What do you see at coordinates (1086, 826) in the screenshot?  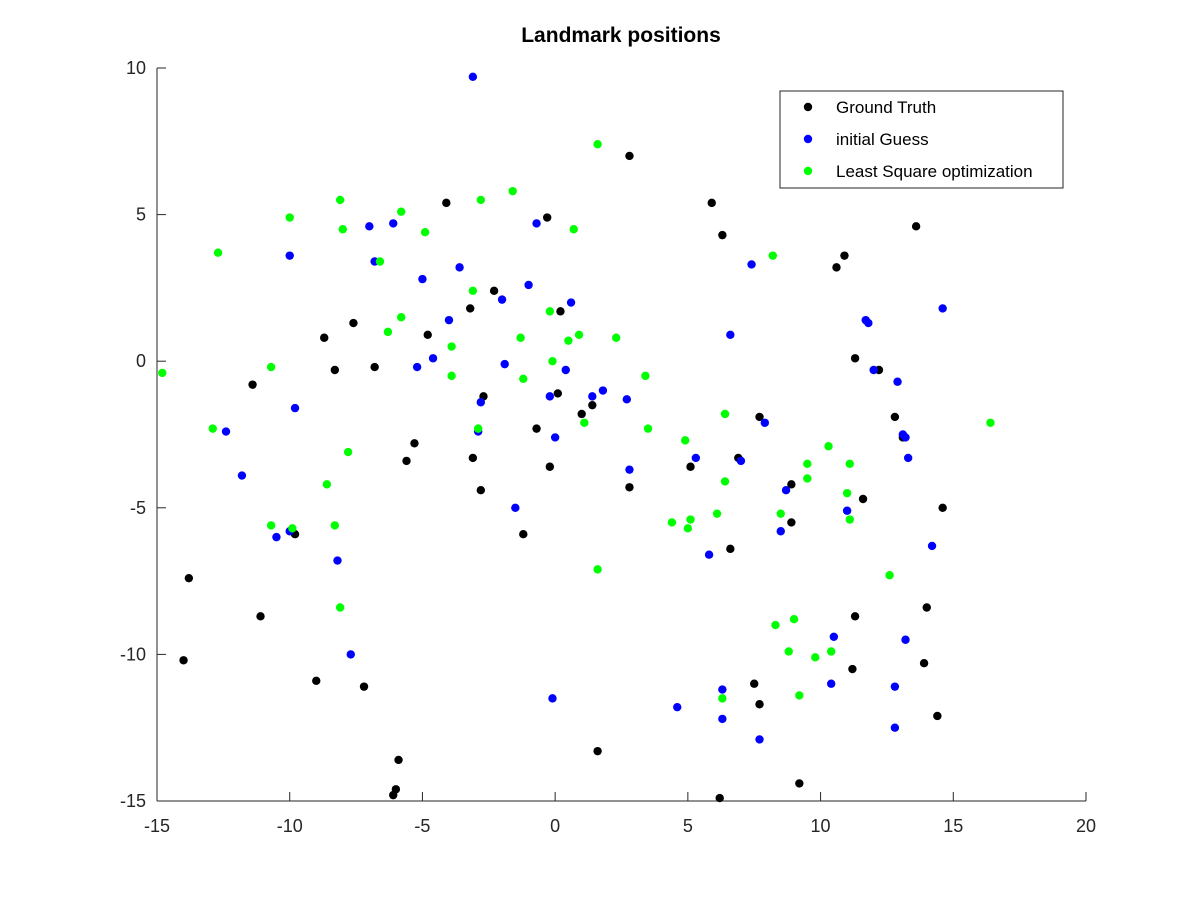 I see `x-tick-label: 20` at bounding box center [1086, 826].